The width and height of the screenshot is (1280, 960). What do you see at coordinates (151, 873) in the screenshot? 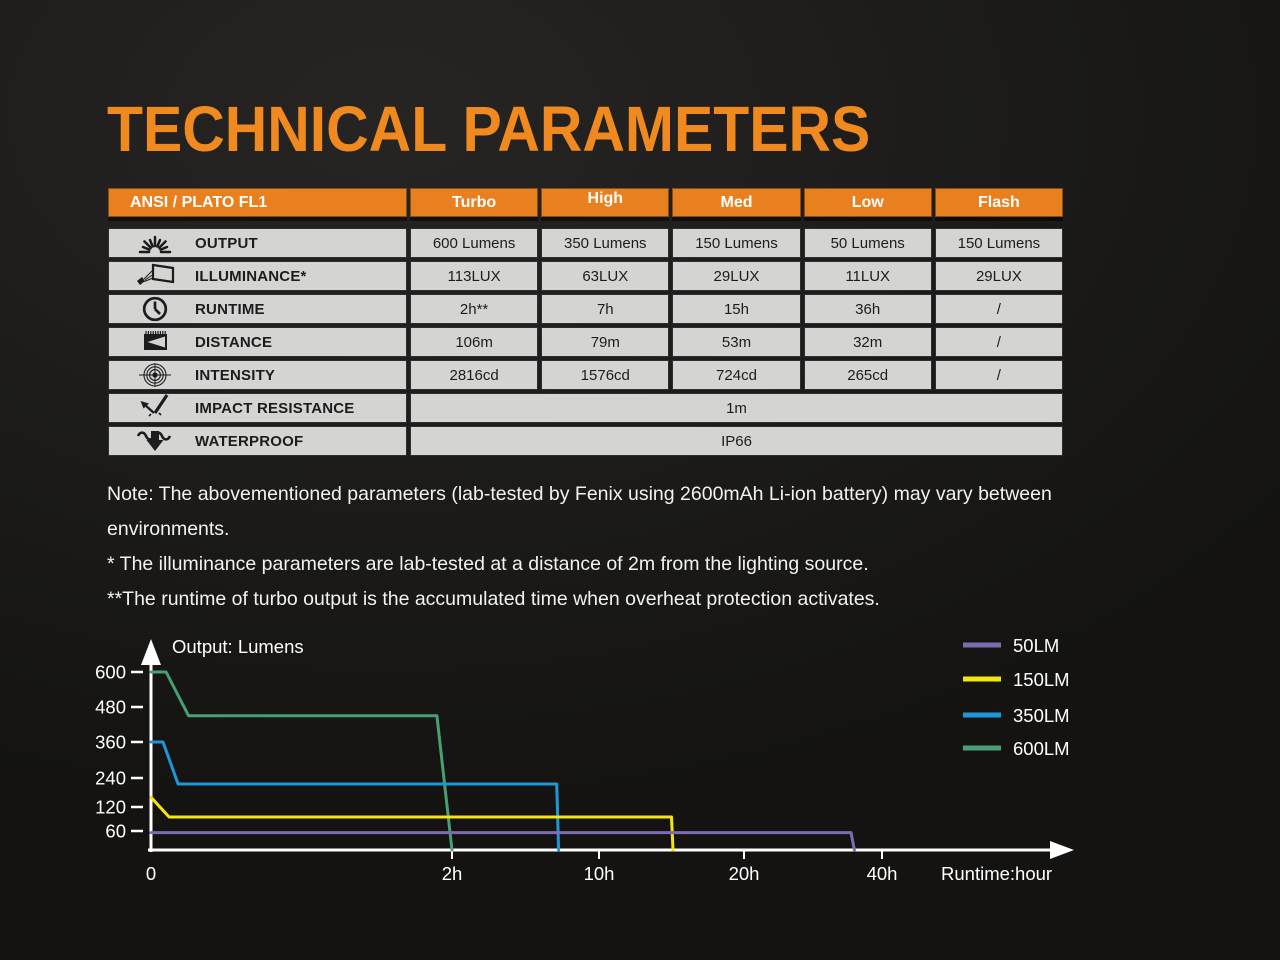
I see `svg-text: 0` at bounding box center [151, 873].